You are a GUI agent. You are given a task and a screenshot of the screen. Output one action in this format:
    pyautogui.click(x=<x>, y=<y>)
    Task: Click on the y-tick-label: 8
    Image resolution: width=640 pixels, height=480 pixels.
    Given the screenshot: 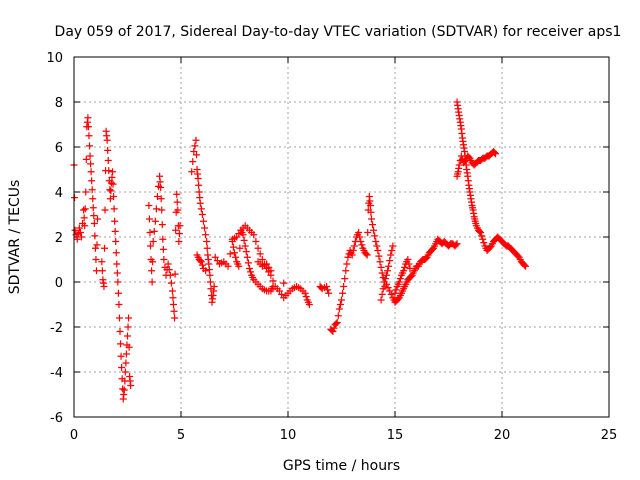 What is the action you would take?
    pyautogui.click(x=59, y=103)
    